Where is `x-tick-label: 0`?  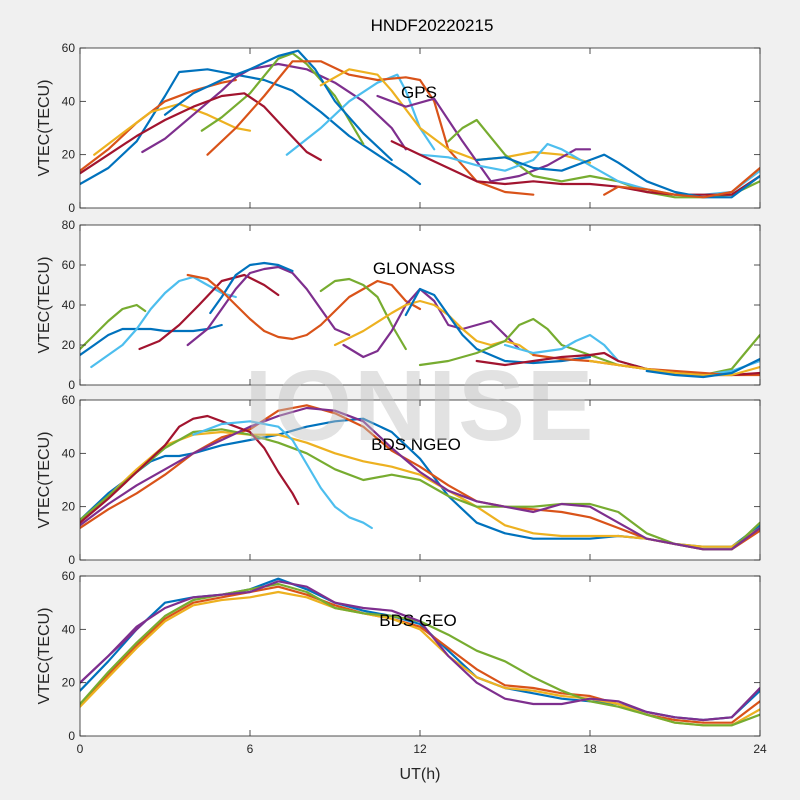 x-tick-label: 0 is located at coordinates (80, 749).